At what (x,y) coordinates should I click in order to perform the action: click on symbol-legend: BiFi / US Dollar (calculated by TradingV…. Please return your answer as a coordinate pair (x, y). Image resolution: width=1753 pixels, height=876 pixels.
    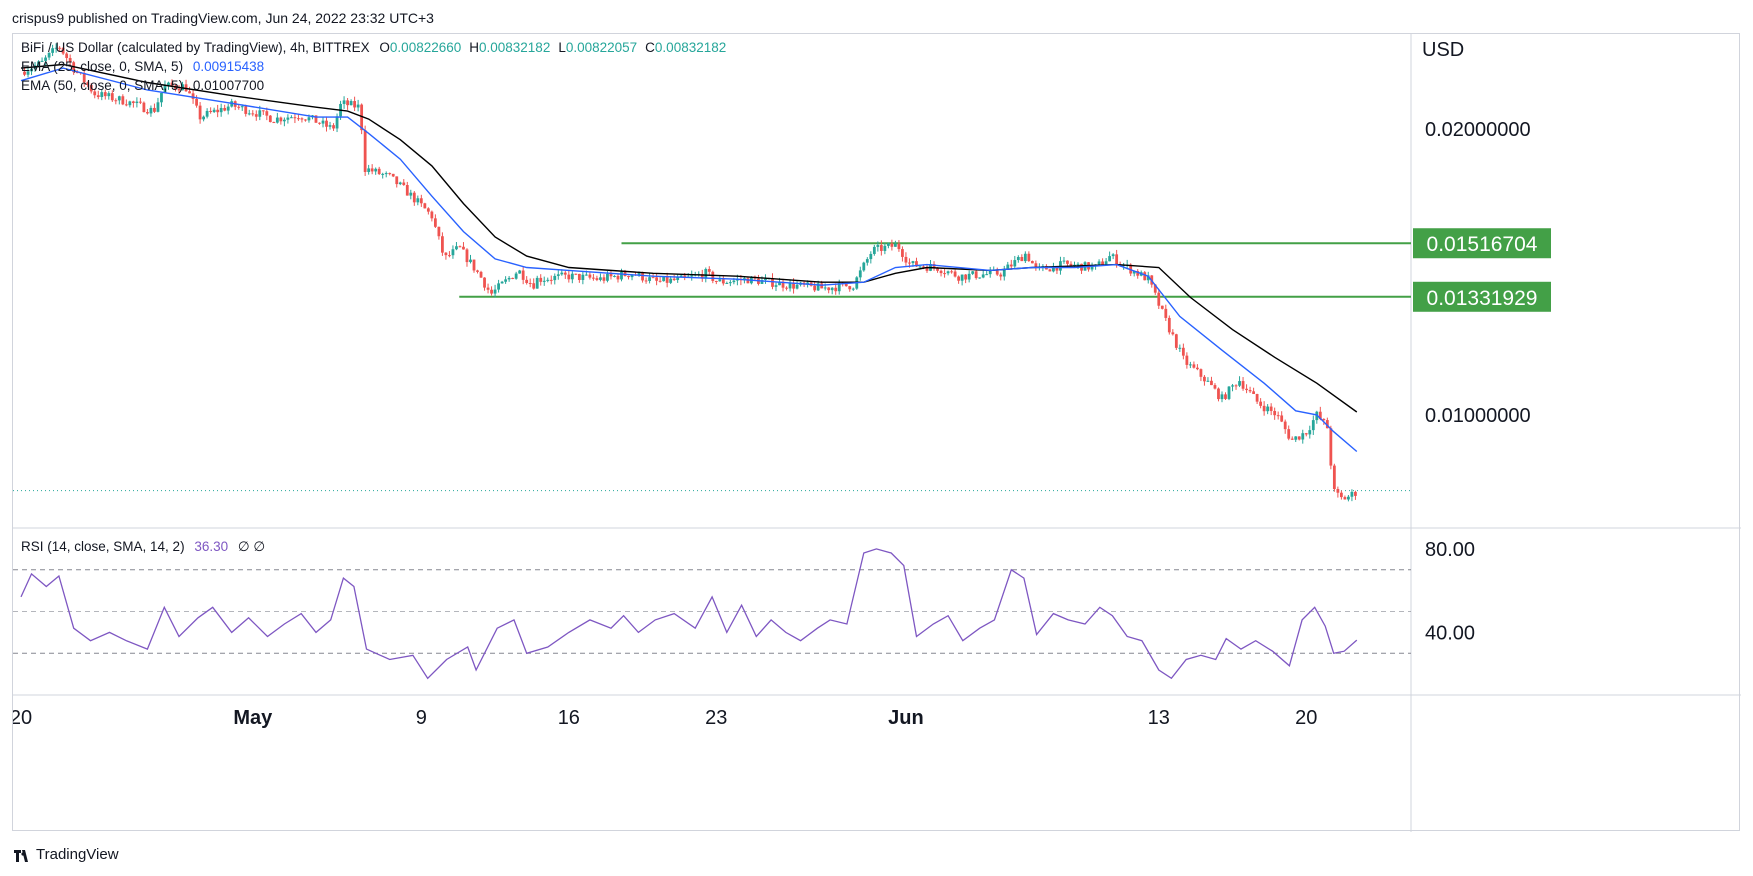
    Looking at the image, I should click on (373, 47).